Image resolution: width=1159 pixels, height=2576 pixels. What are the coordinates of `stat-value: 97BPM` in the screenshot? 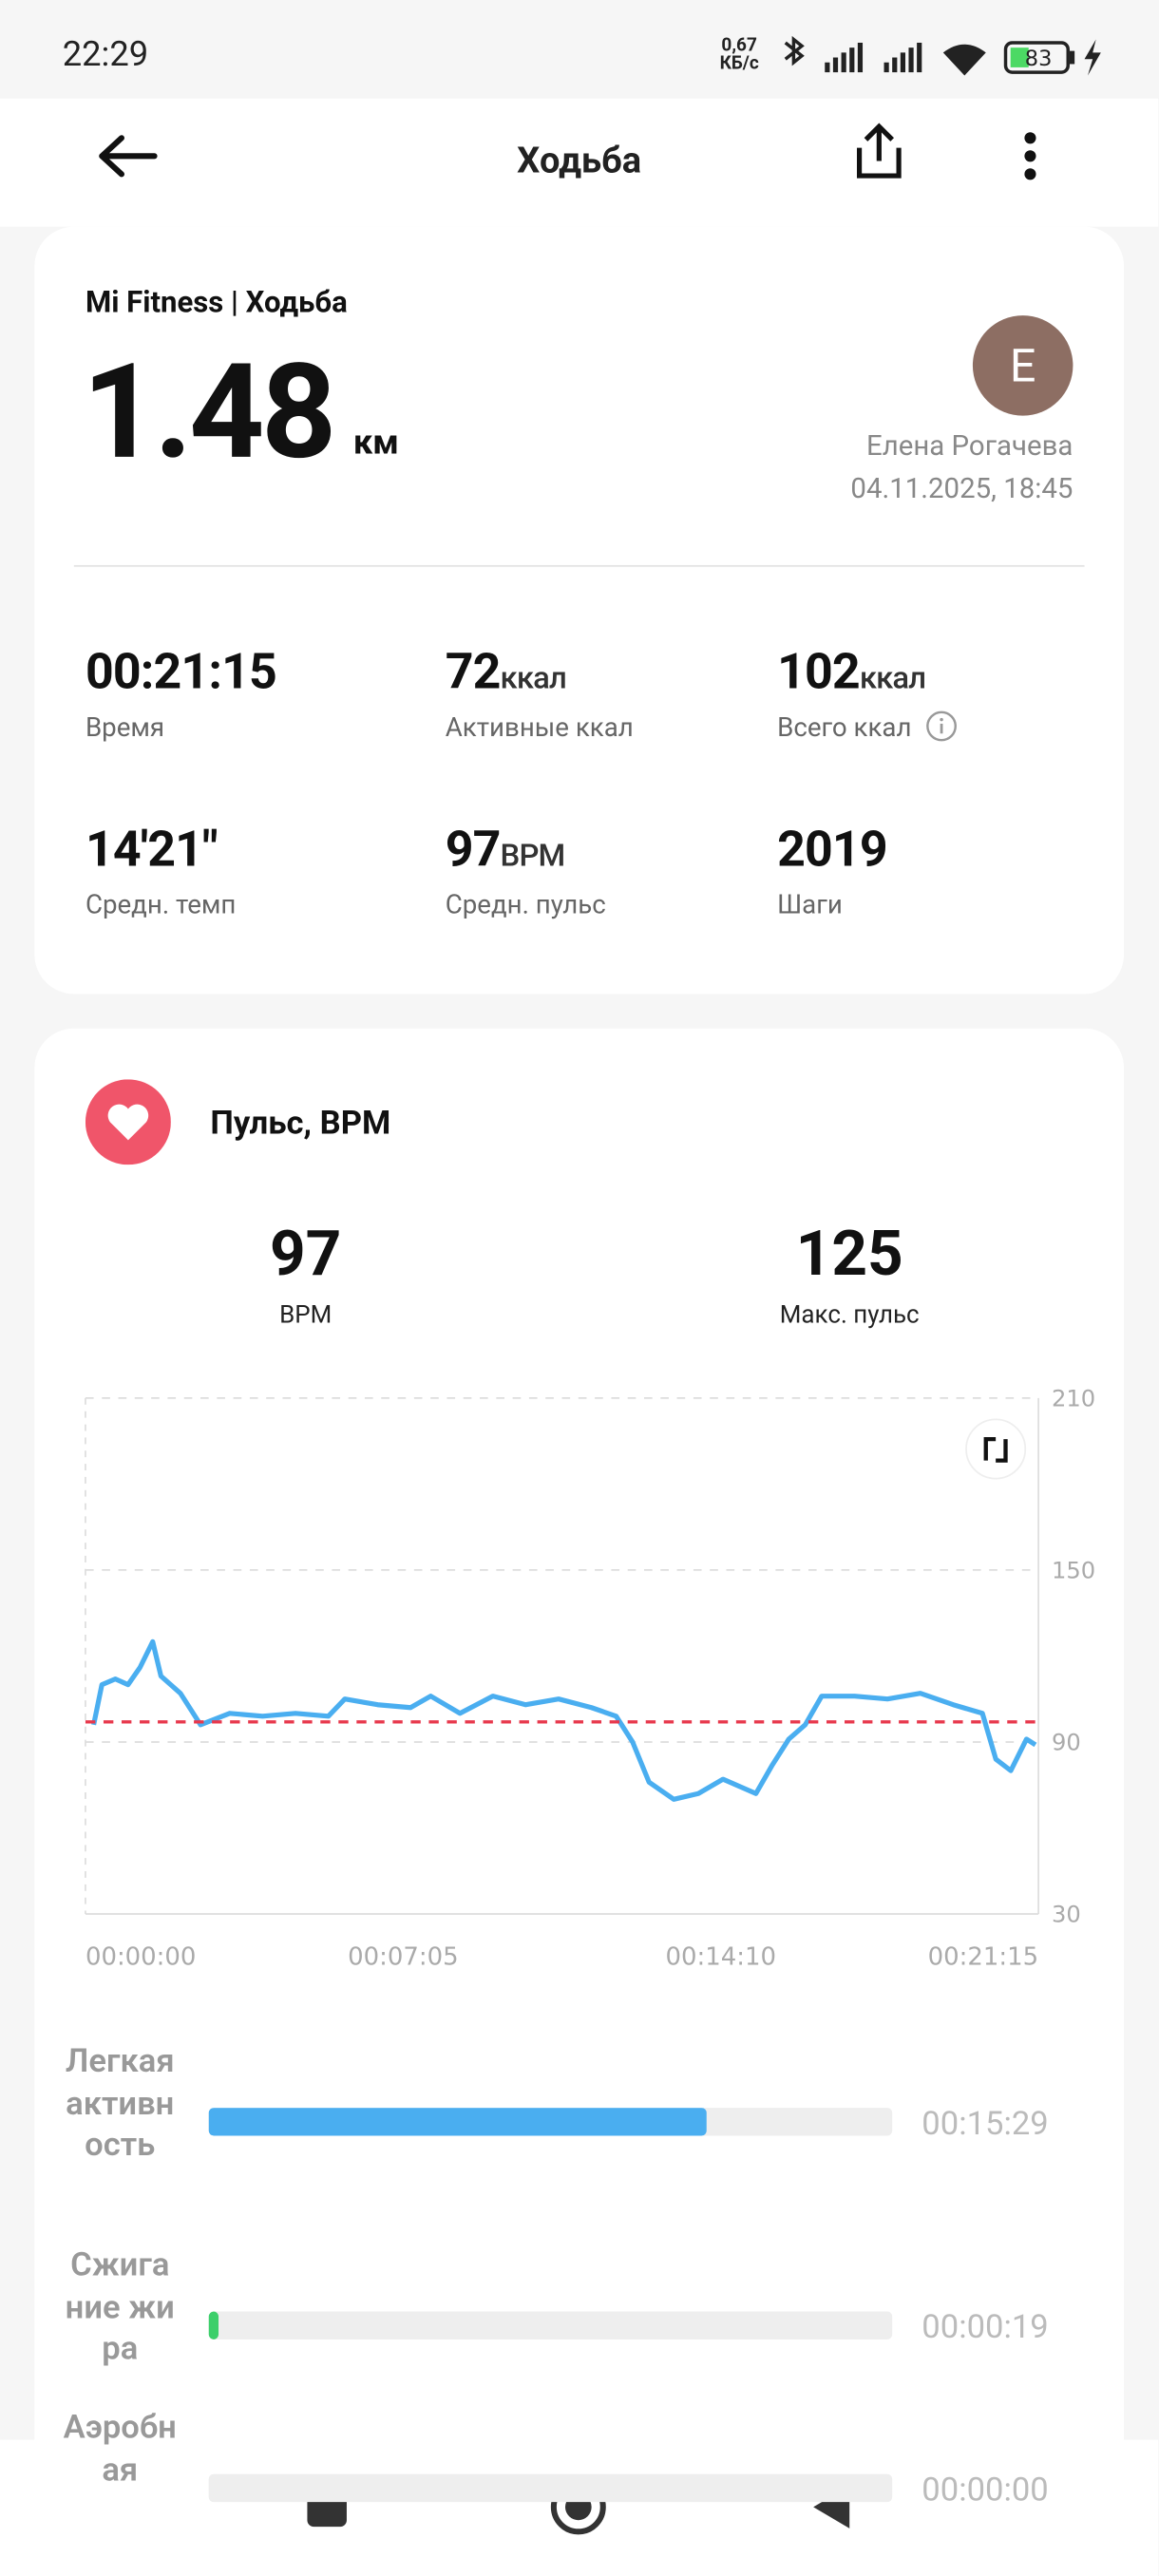 It's located at (505, 850).